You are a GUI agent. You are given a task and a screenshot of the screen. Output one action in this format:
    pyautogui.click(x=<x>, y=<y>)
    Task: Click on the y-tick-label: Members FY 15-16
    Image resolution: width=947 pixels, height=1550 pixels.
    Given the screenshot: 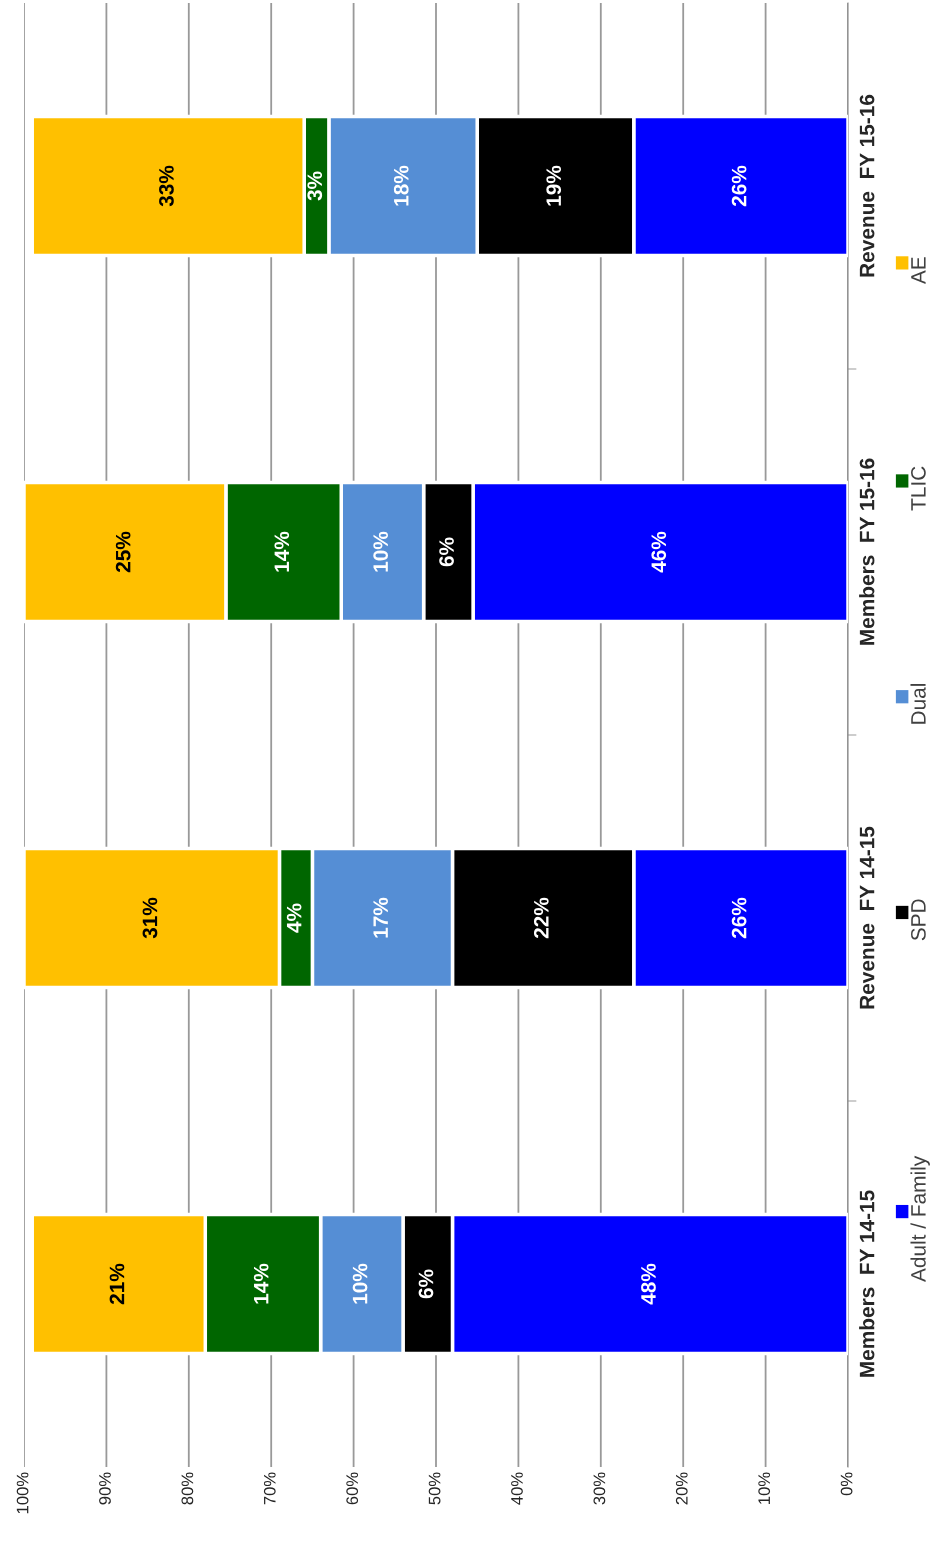 What is the action you would take?
    pyautogui.click(x=867, y=551)
    